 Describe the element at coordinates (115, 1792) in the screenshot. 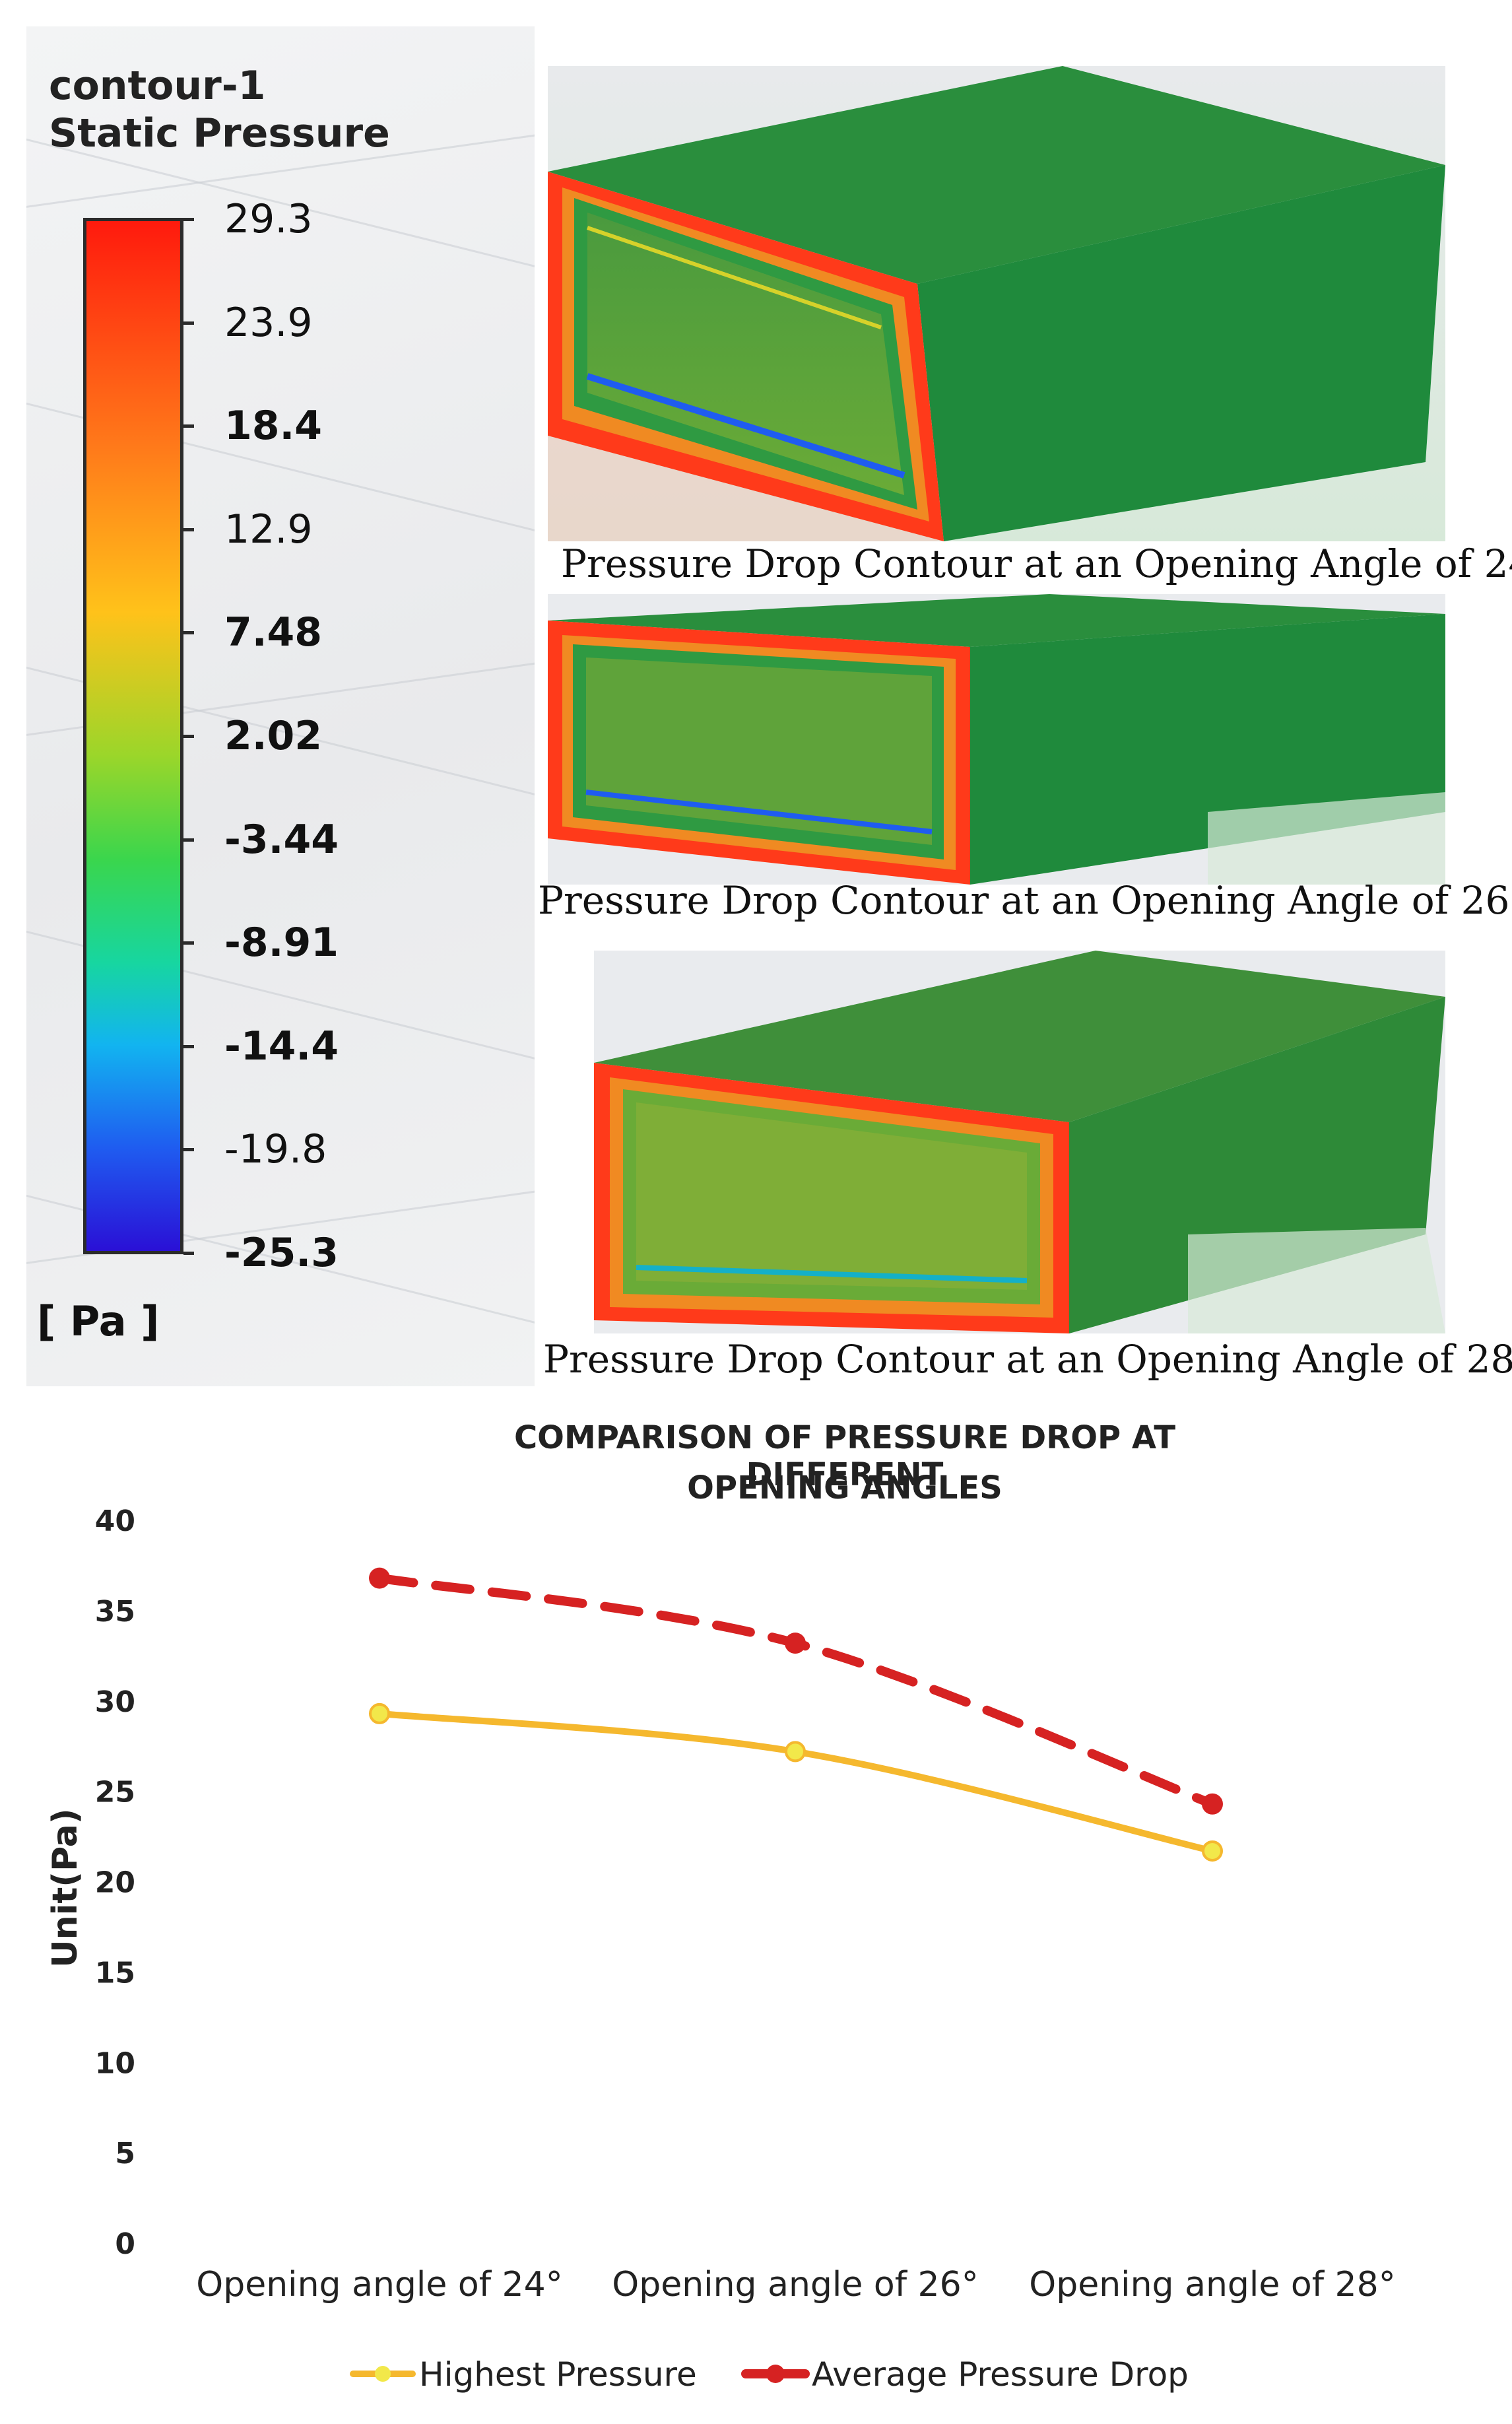

I see `y-tick-label: 25` at that location.